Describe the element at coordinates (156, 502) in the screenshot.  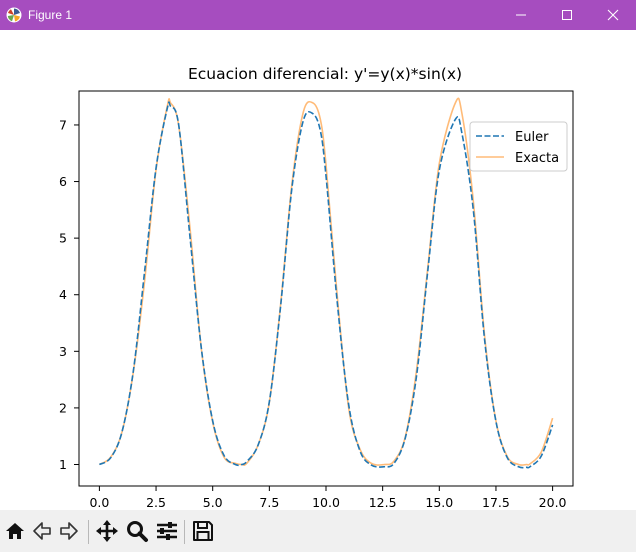
I see `x-tick-label: 2.5` at that location.